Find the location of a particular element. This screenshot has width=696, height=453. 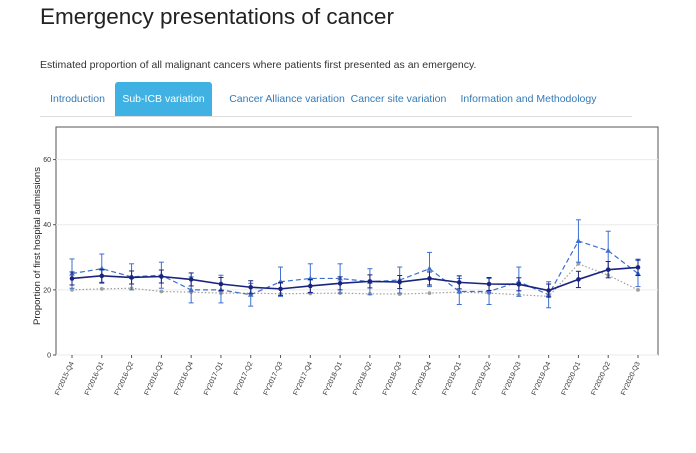

tab-sub-icb-variation: Sub-ICB variation is located at coordinates (163, 99).